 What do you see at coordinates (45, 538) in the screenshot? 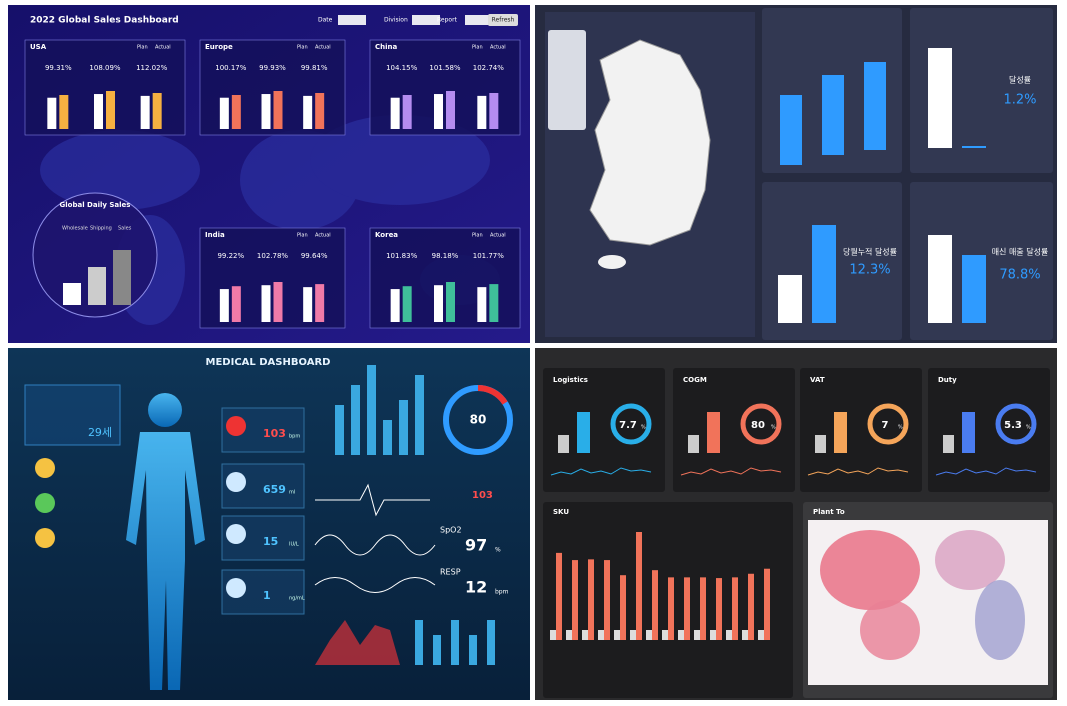
I see `status-icon` at bounding box center [45, 538].